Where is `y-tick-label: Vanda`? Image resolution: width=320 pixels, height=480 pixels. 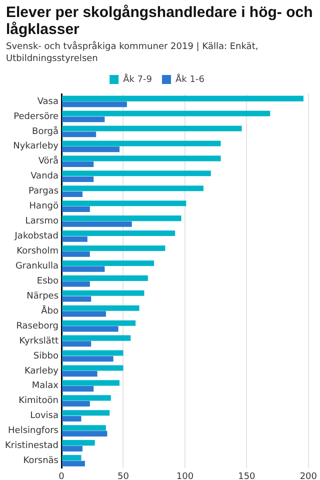 y-tick-label: Vanda is located at coordinates (44, 177).